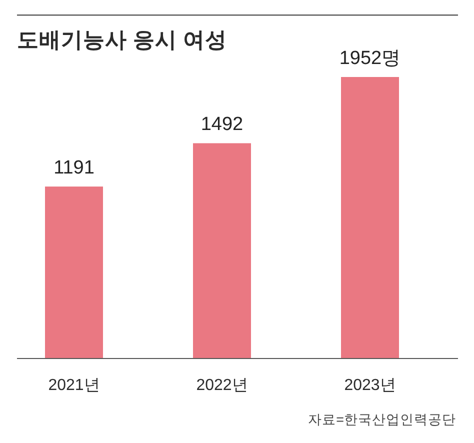 The width and height of the screenshot is (474, 443). What do you see at coordinates (382, 419) in the screenshot?
I see `annotation: 자료=한국산업인력공단` at bounding box center [382, 419].